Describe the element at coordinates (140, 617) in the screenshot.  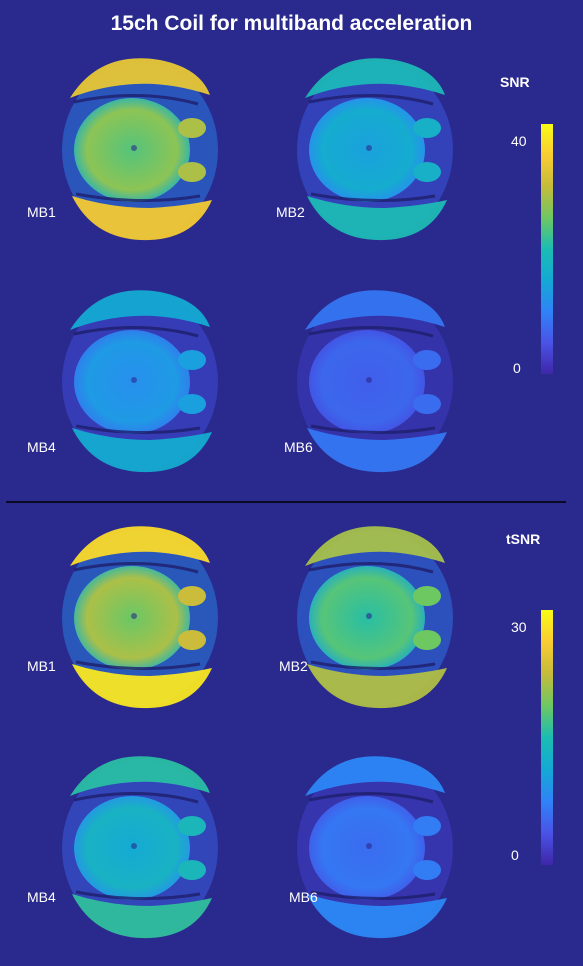
I see `tsnr-map-mb1` at that location.